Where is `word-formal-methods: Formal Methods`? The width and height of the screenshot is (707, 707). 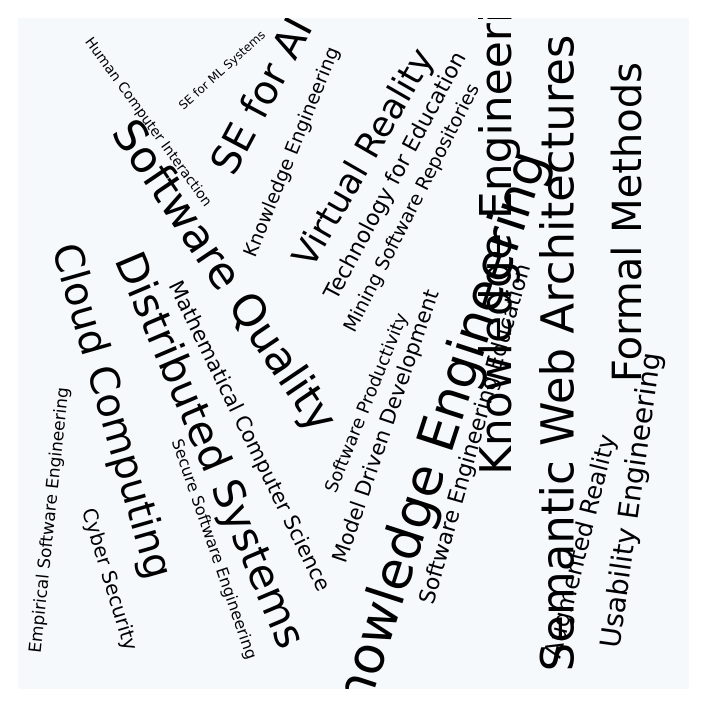
word-formal-methods: Formal Methods is located at coordinates (628, 222).